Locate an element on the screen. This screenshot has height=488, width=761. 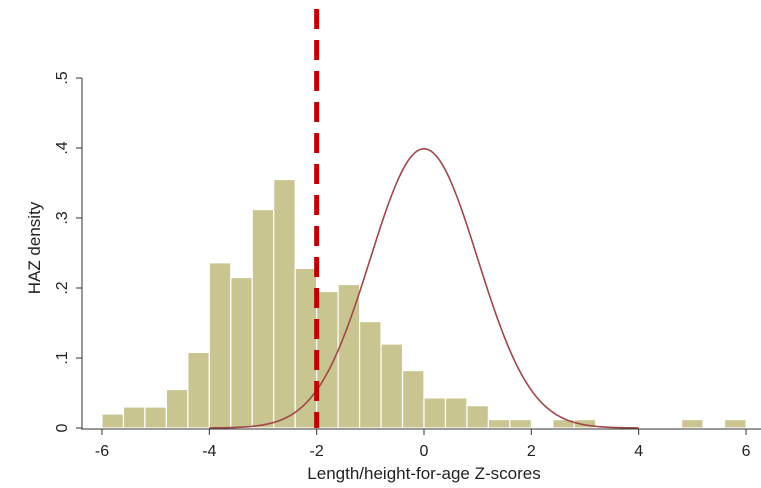
y-tick-label: .3 is located at coordinates (62, 217).